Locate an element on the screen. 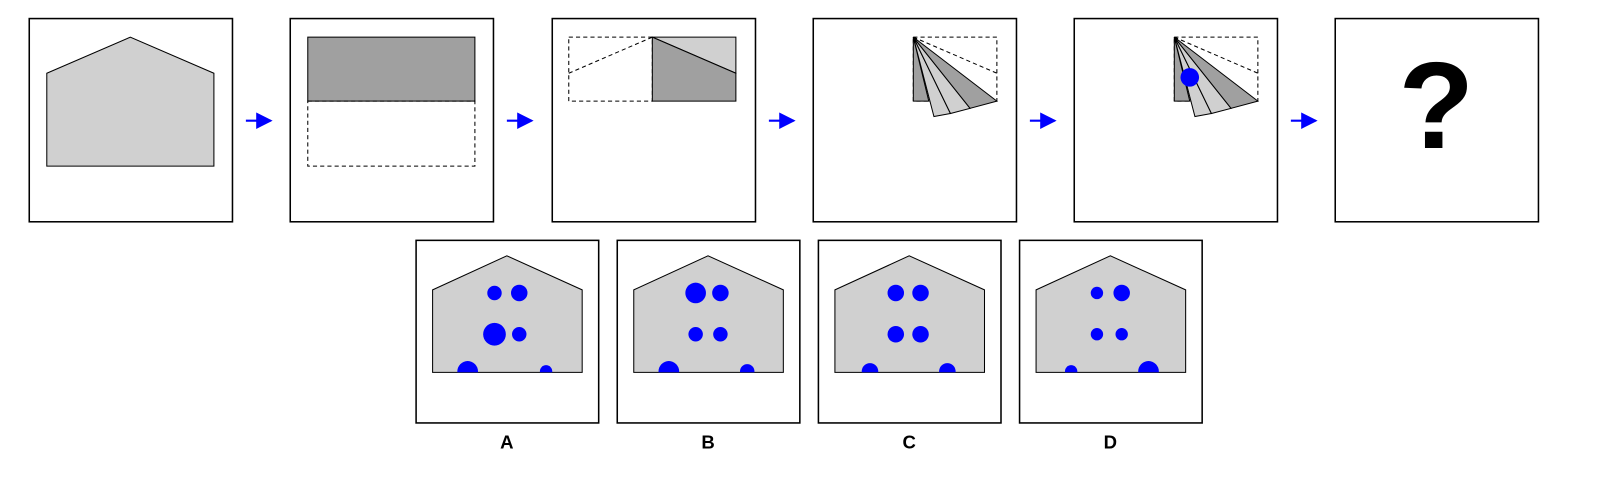 Image resolution: width=1610 pixels, height=490 pixels. option-label: B is located at coordinates (707, 441).